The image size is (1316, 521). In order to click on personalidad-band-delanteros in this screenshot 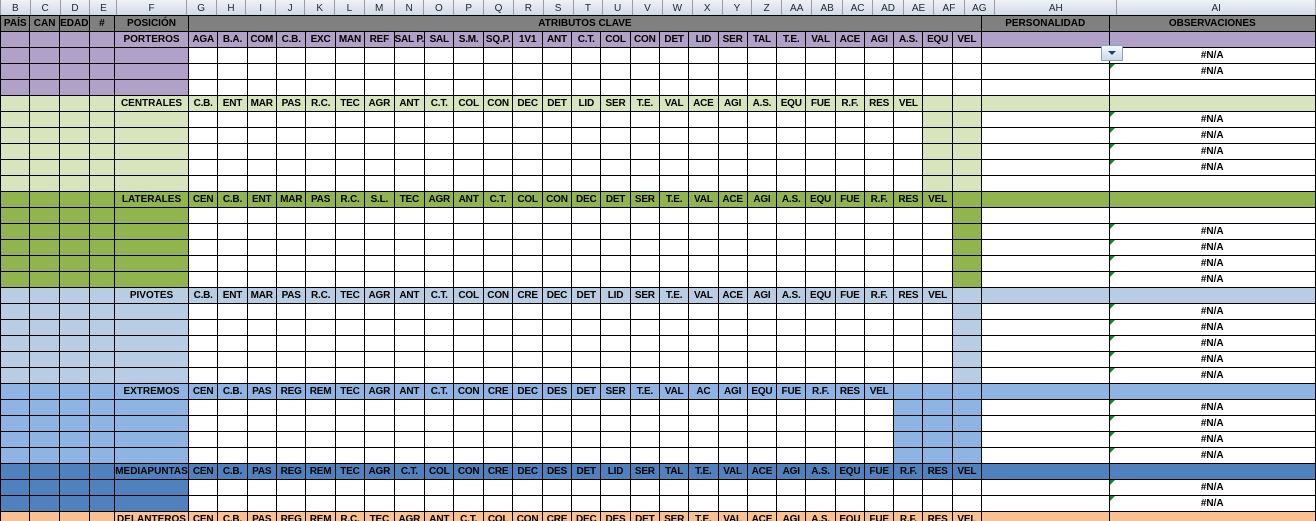, I will do `click(1045, 516)`.